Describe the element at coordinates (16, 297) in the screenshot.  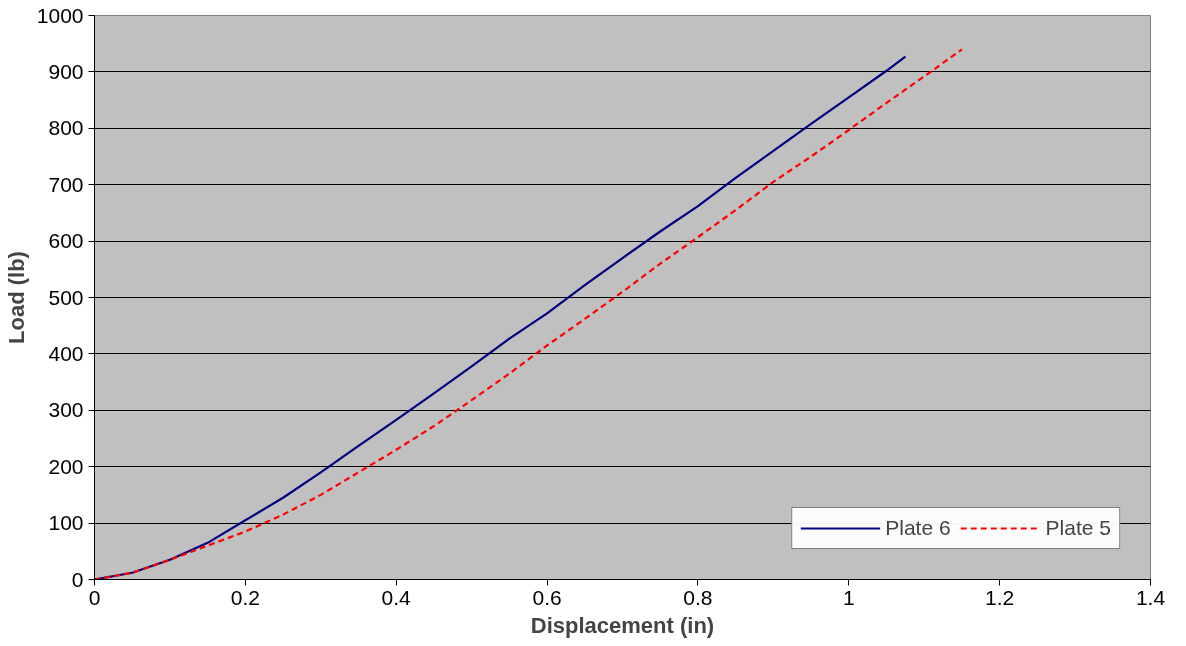
I see `y-axis-title: Load (lb)` at that location.